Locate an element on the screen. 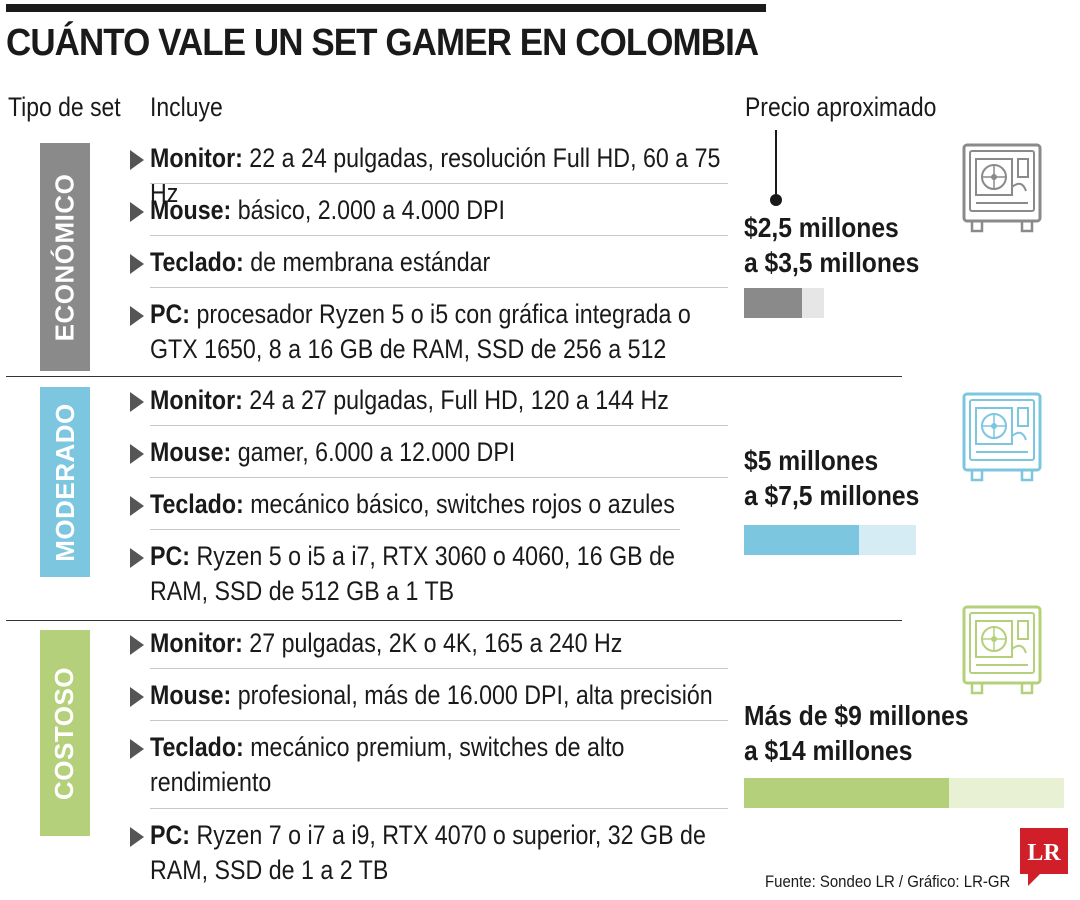 This screenshot has height=900, width=1080. header-precio: Precio aproximado is located at coordinates (841, 107).